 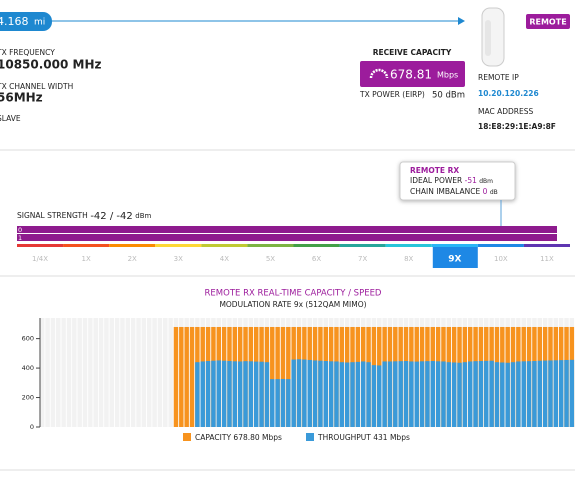 I want to click on tooltip-chain: CHAIN IMBALANCE 0 dB, so click(x=454, y=191).